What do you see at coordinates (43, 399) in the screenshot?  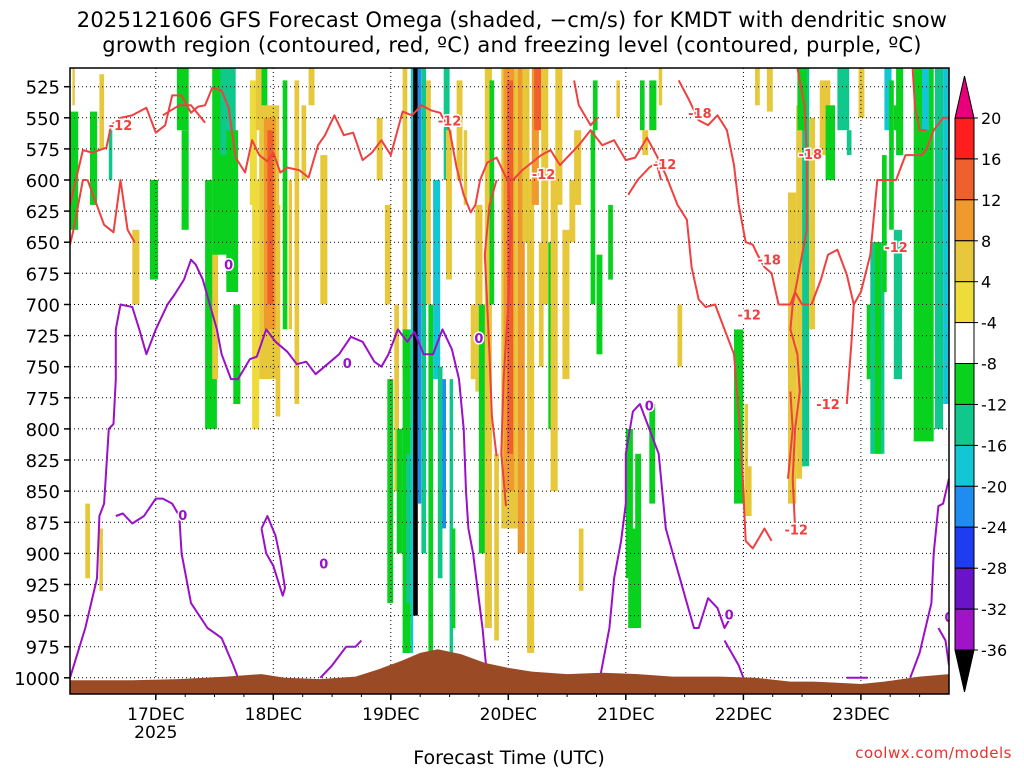 I see `y-tick-label: 775` at bounding box center [43, 399].